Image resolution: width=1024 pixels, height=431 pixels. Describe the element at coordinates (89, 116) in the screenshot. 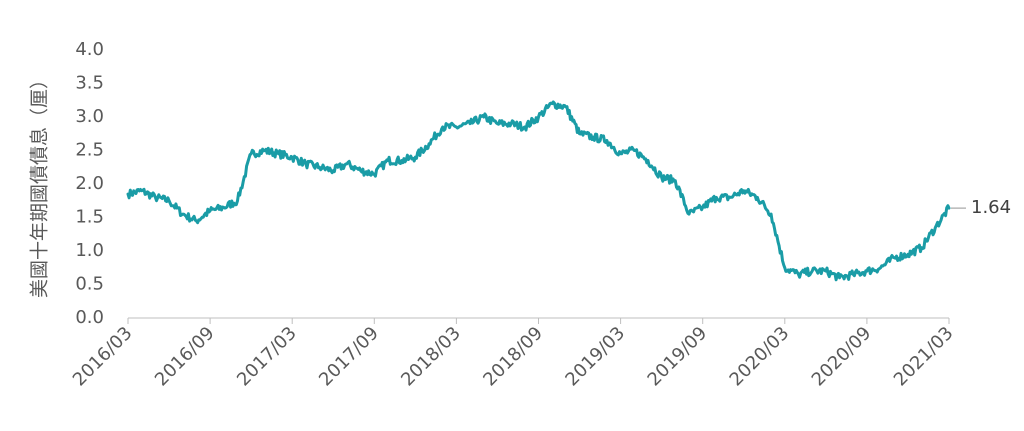

I see `y-tick-label: 3.0` at that location.